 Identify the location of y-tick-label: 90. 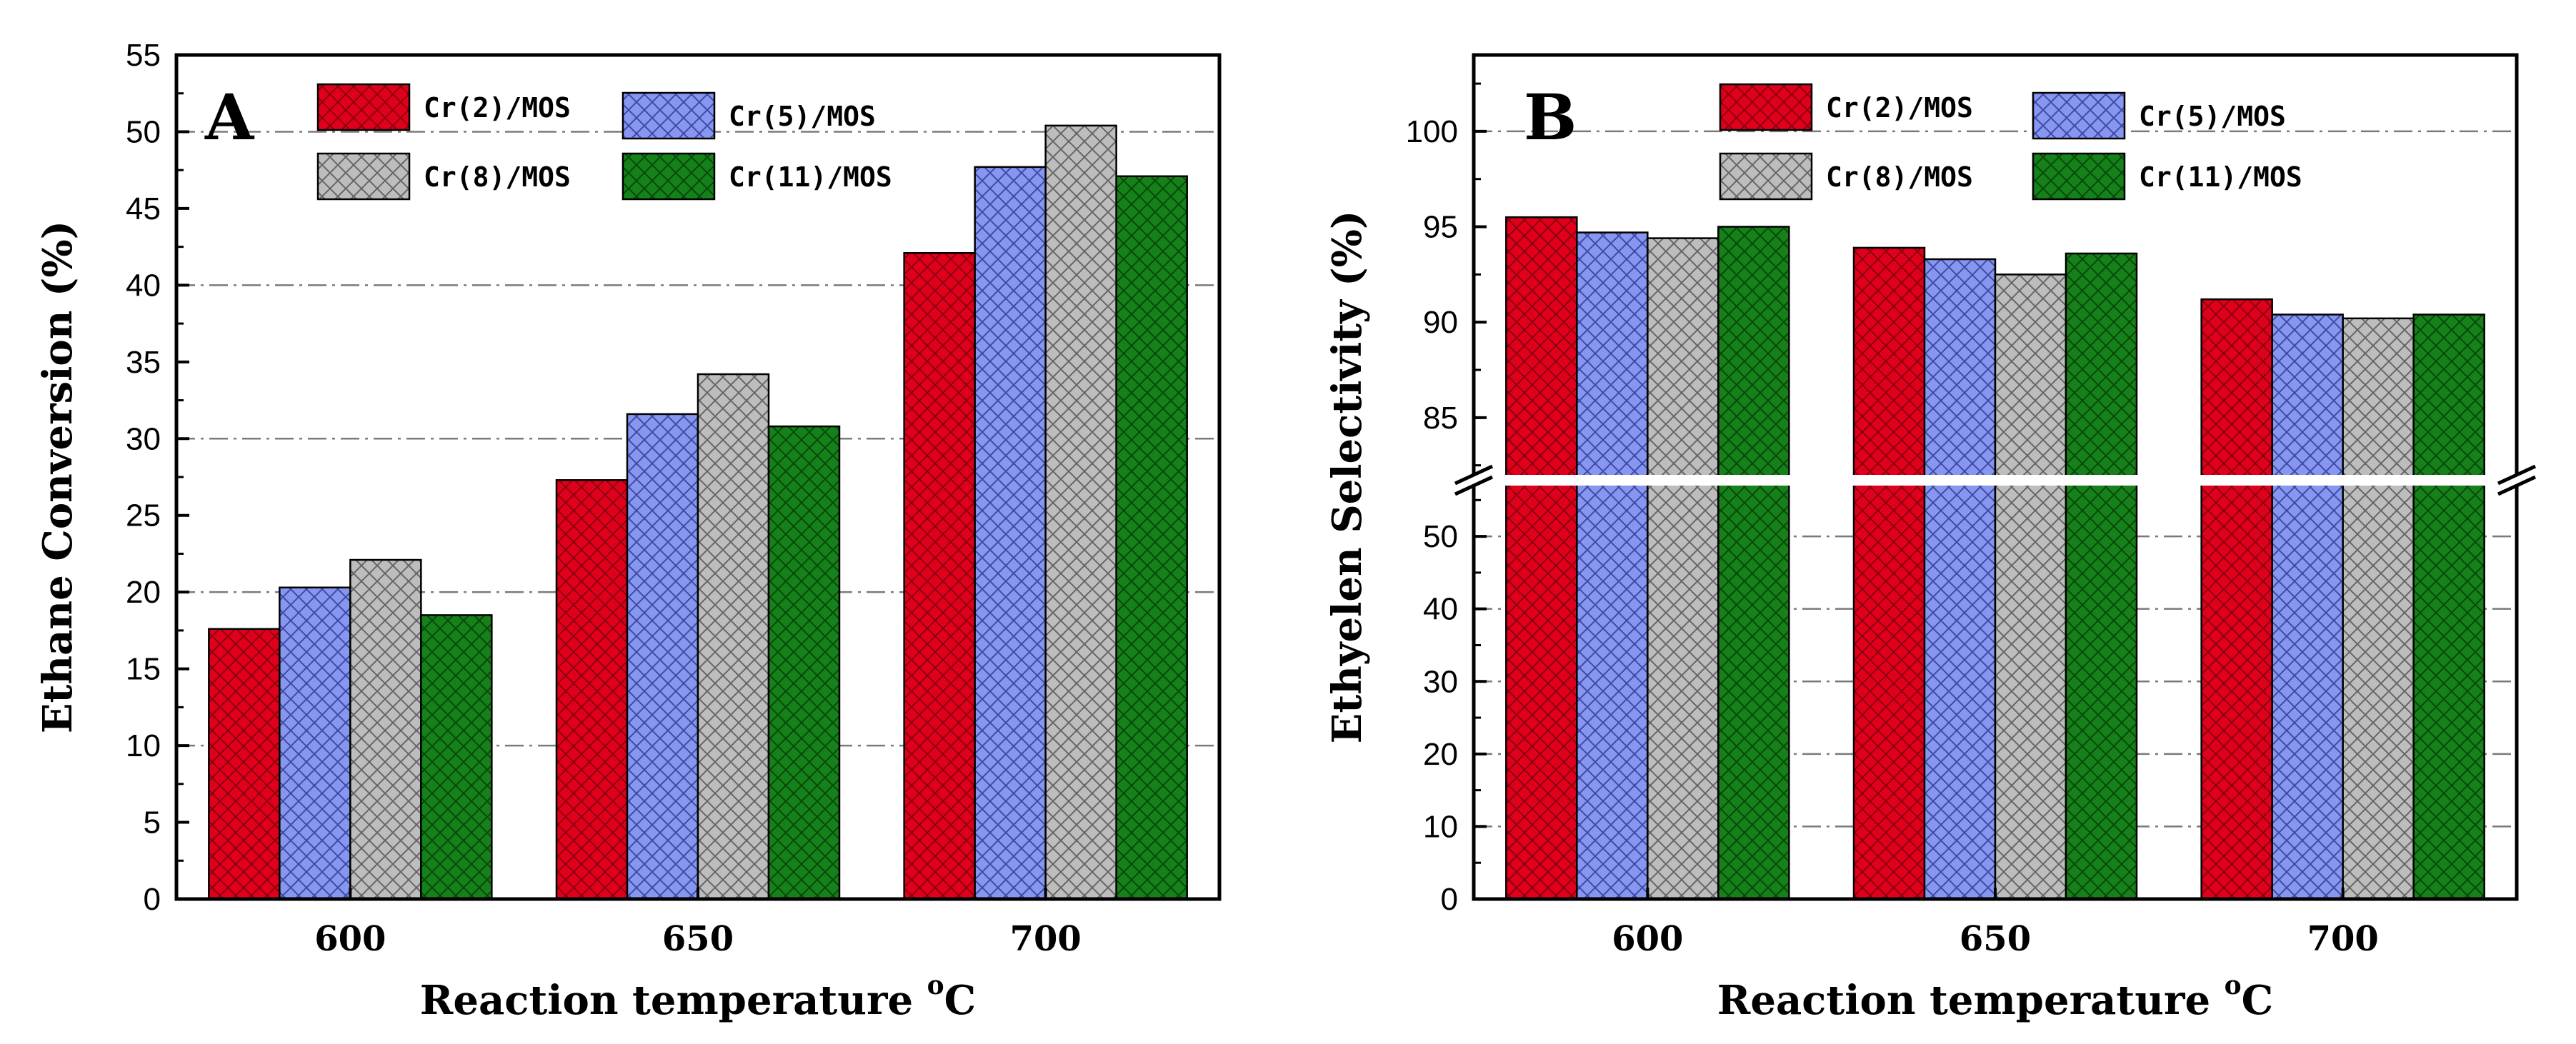
(1440, 322).